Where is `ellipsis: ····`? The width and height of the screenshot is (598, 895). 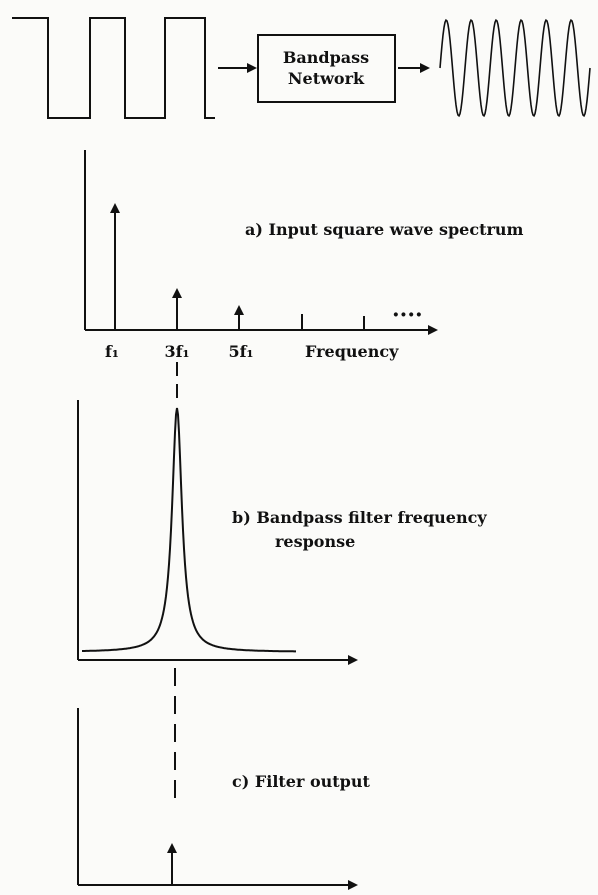 ellipsis: ···· is located at coordinates (407, 315).